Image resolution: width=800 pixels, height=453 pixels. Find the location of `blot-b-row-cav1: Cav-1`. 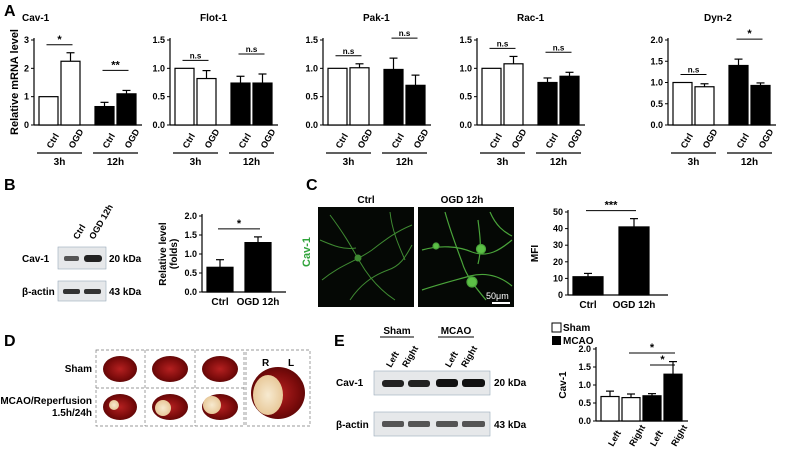

blot-b-row-cav1: Cav-1 is located at coordinates (36, 259).